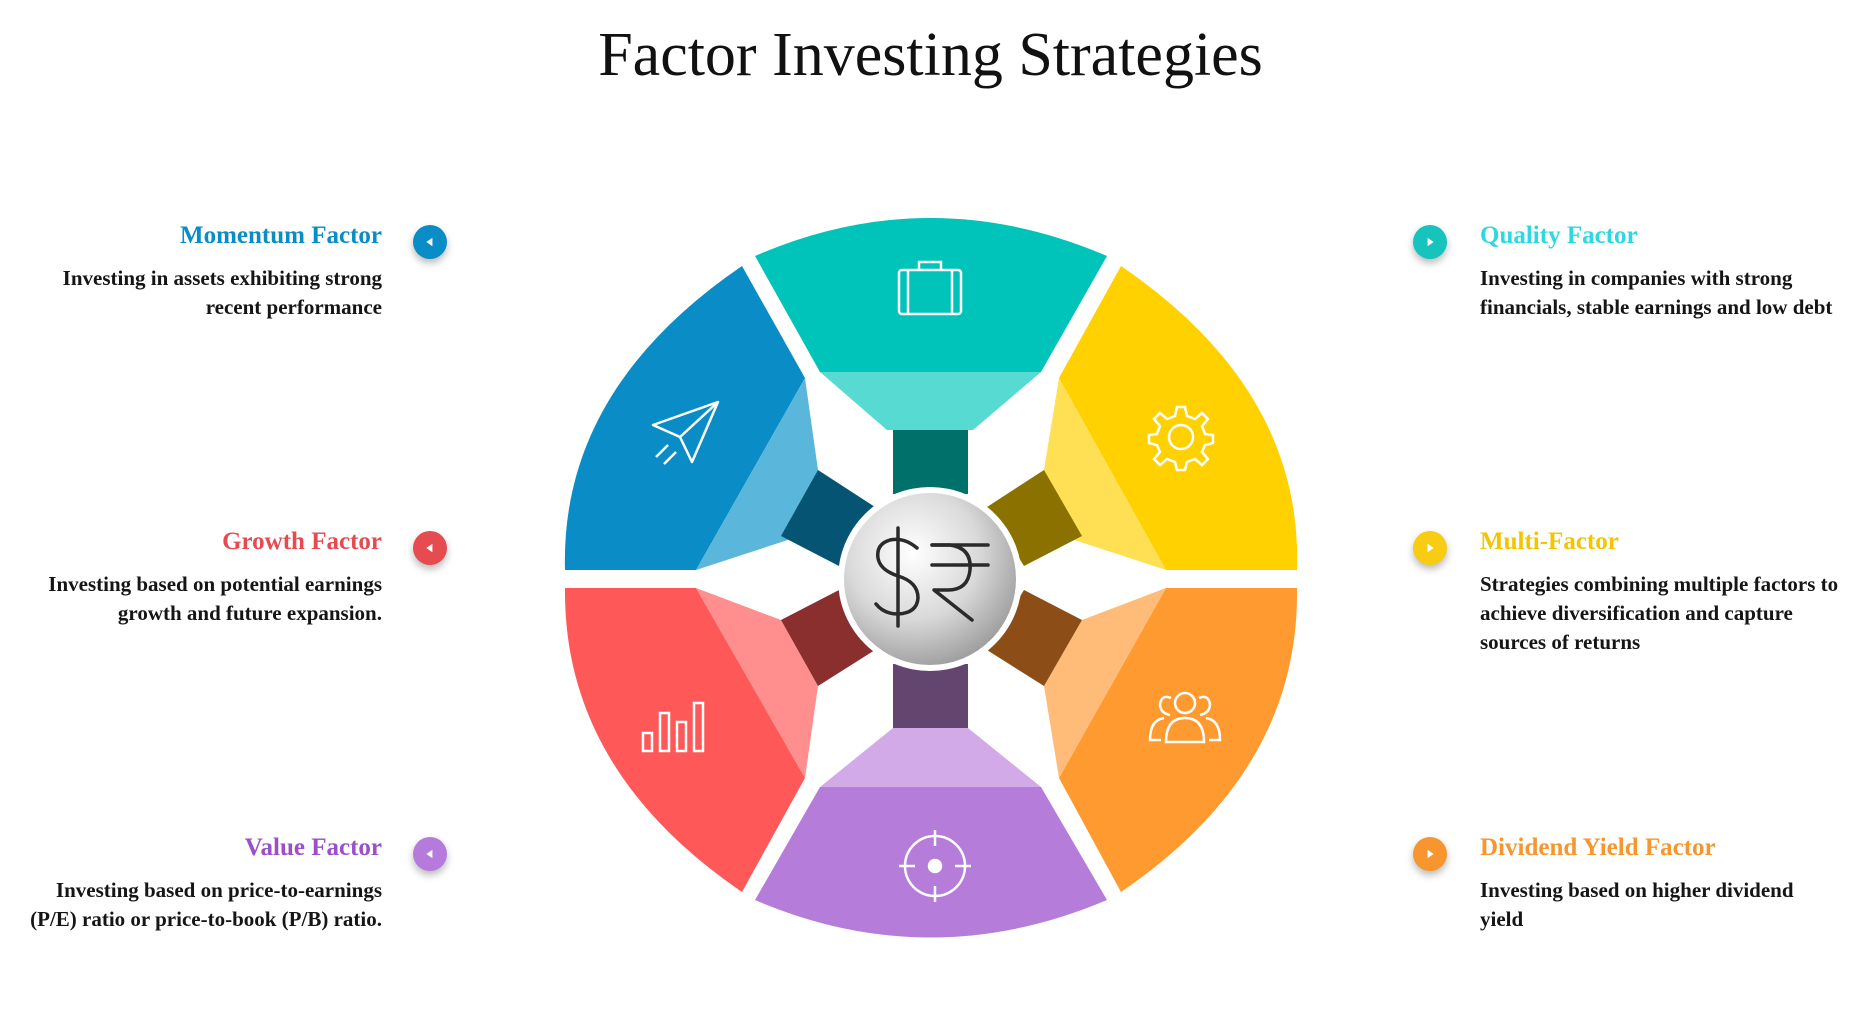  Describe the element at coordinates (1430, 242) in the screenshot. I see `quality-bullet-icon` at that location.